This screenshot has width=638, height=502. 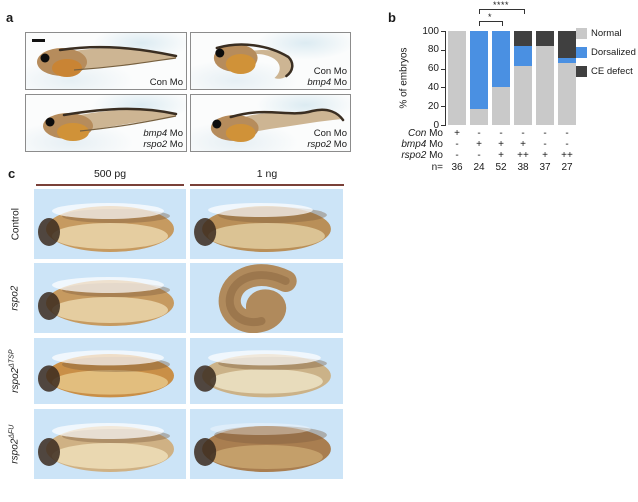 What do you see at coordinates (110, 444) in the screenshot?
I see `embryo-image-rspo2-dFU-500pg` at bounding box center [110, 444].